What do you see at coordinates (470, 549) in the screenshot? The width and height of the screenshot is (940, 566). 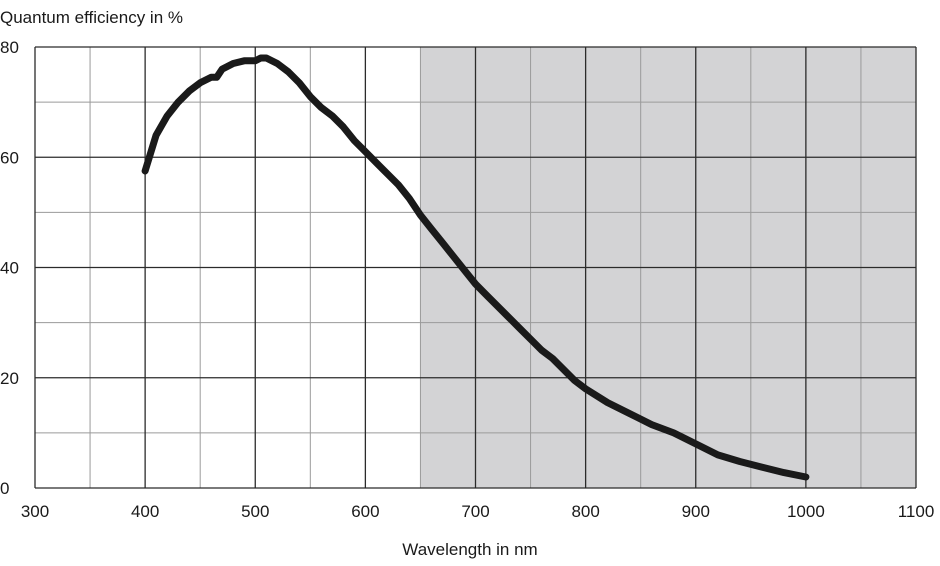 I see `x-axis-label: Wavelength in nm` at bounding box center [470, 549].